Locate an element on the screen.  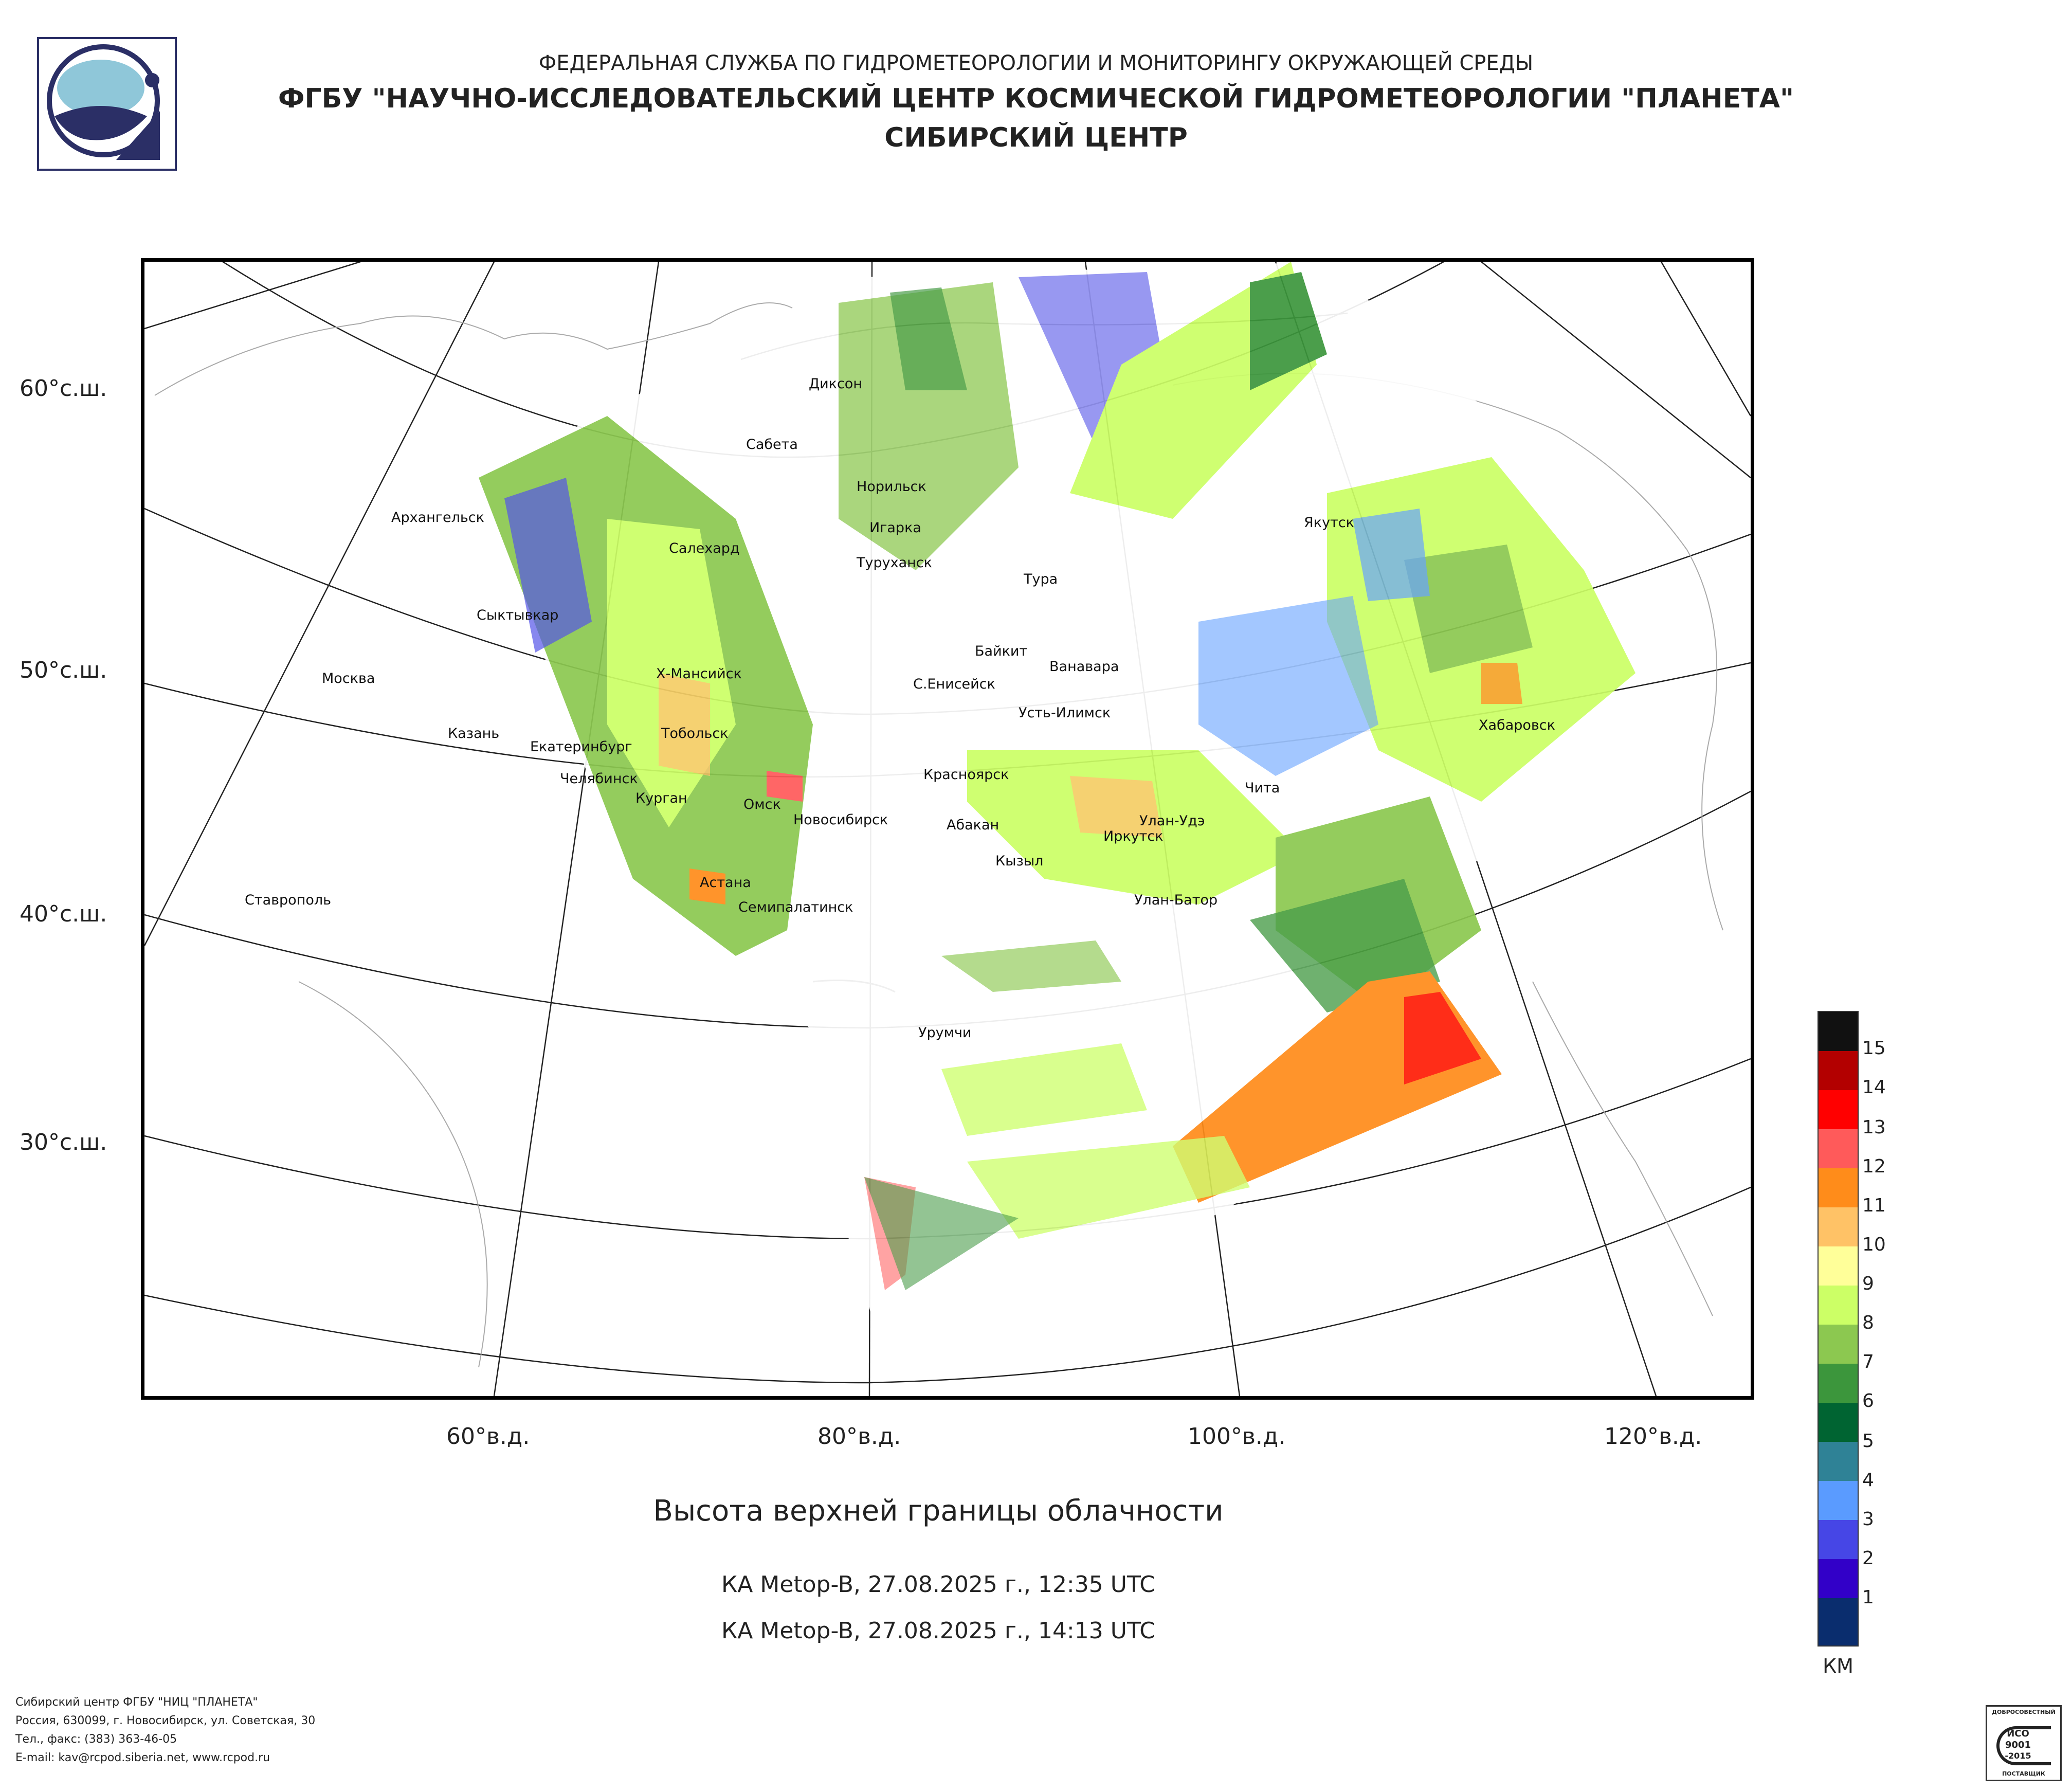
city-label: Тобольск is located at coordinates (695, 733).